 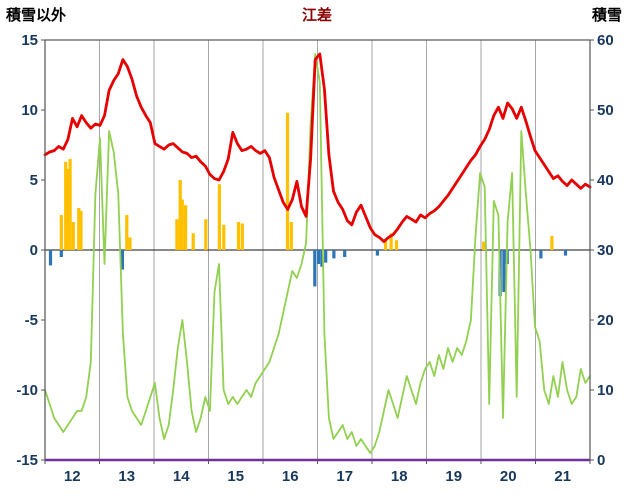 What do you see at coordinates (605, 40) in the screenshot?
I see `svg-text: 60` at bounding box center [605, 40].